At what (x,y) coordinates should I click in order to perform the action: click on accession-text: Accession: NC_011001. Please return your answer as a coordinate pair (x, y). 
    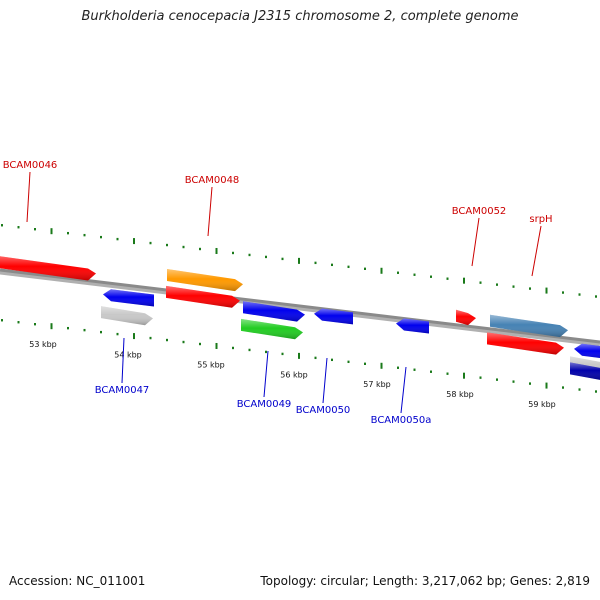
    Looking at the image, I should click on (77, 581).